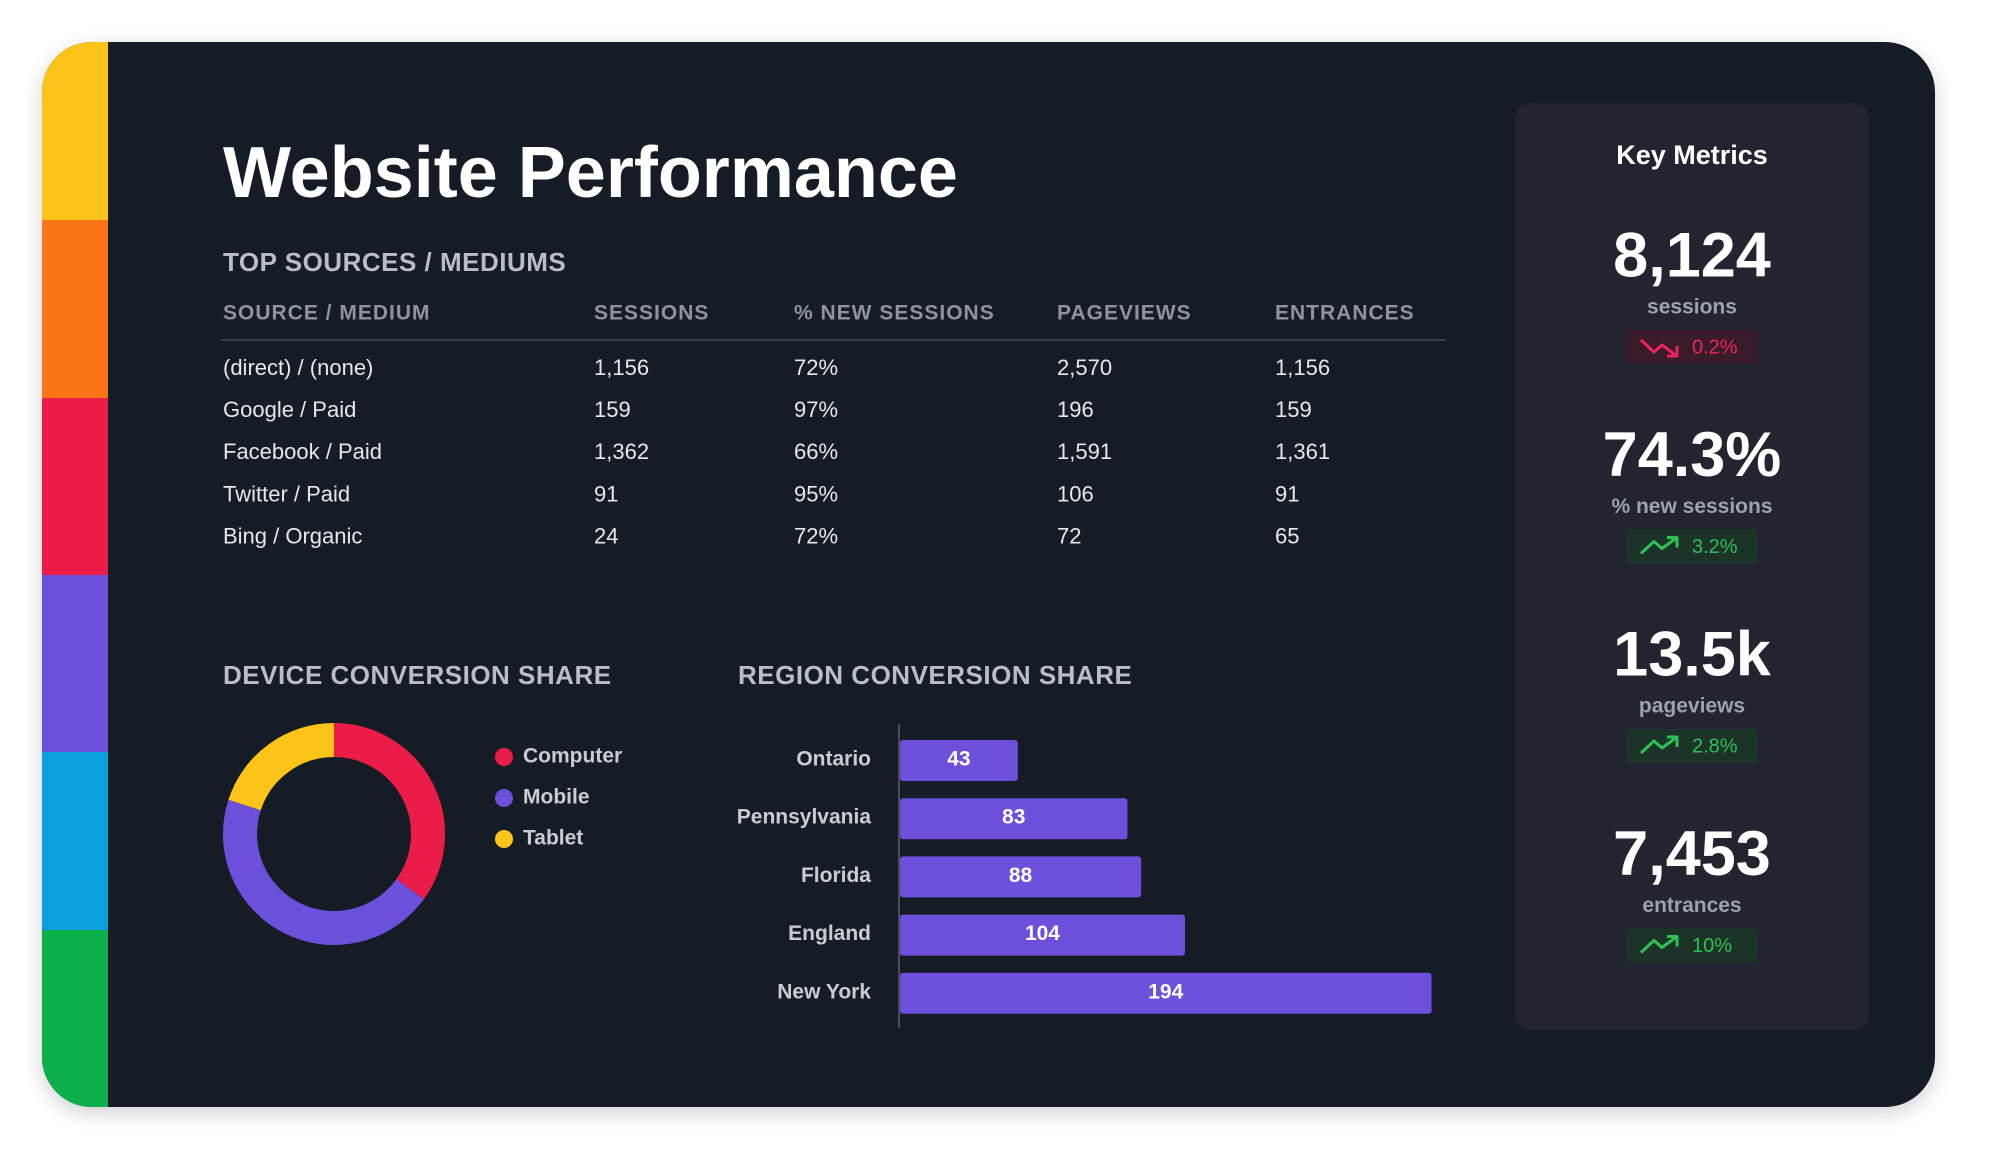 Image resolution: width=1999 pixels, height=1171 pixels. Describe the element at coordinates (816, 493) in the screenshot. I see `table-cell: 95%` at that location.